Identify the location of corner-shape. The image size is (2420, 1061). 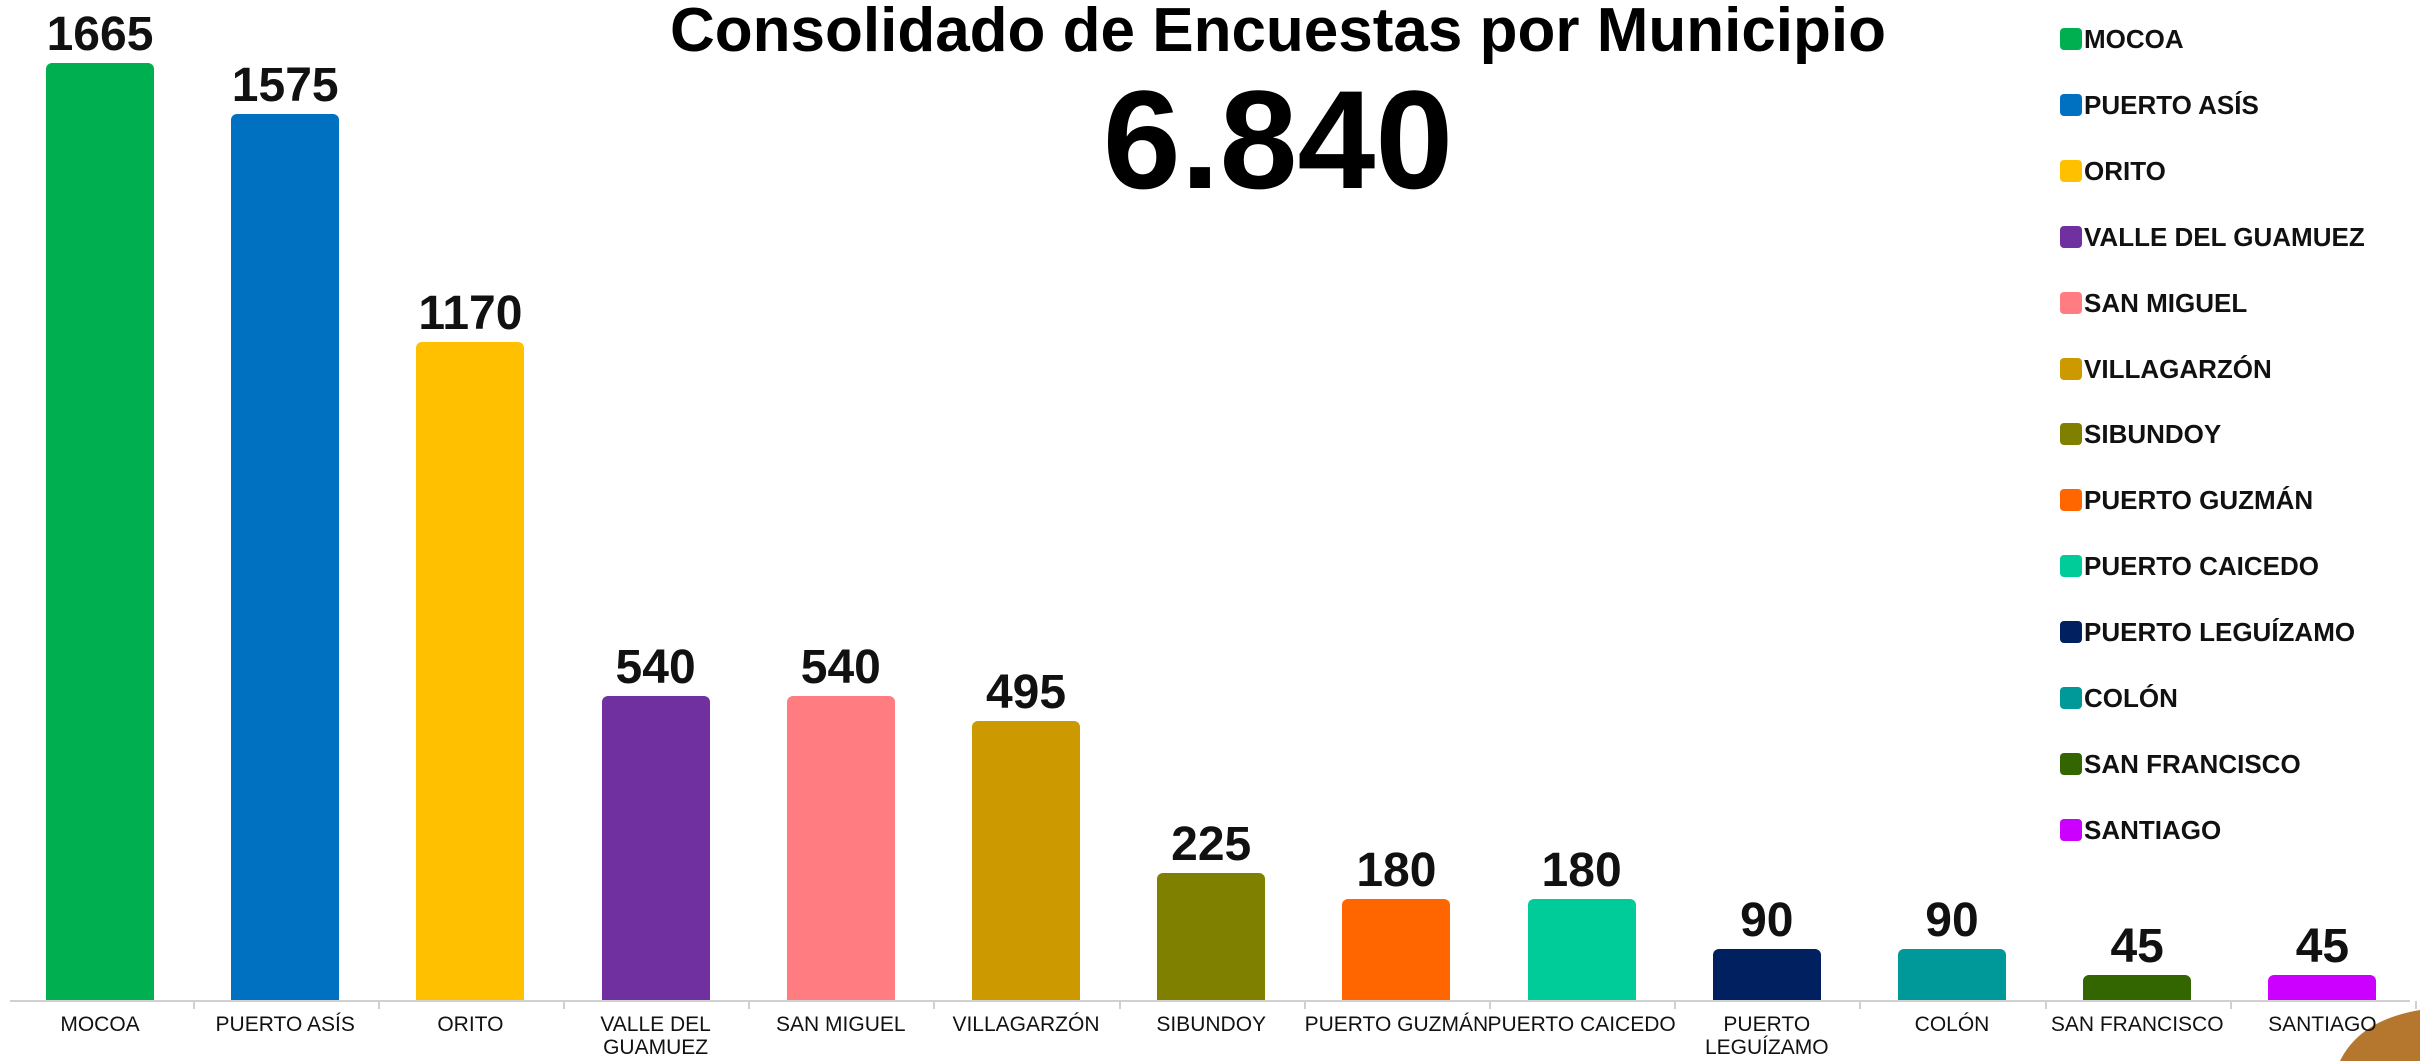
(2380, 1035).